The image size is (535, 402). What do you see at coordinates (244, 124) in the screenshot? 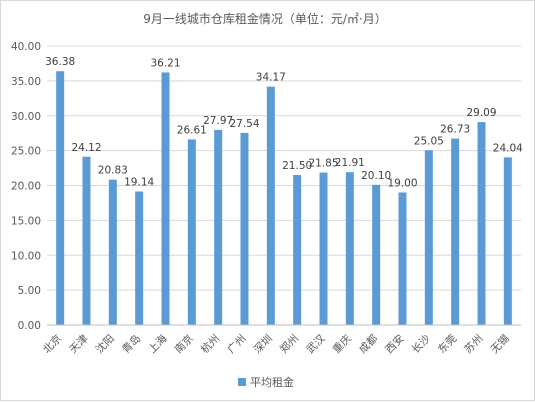
I see `data-label: 27.54` at bounding box center [244, 124].